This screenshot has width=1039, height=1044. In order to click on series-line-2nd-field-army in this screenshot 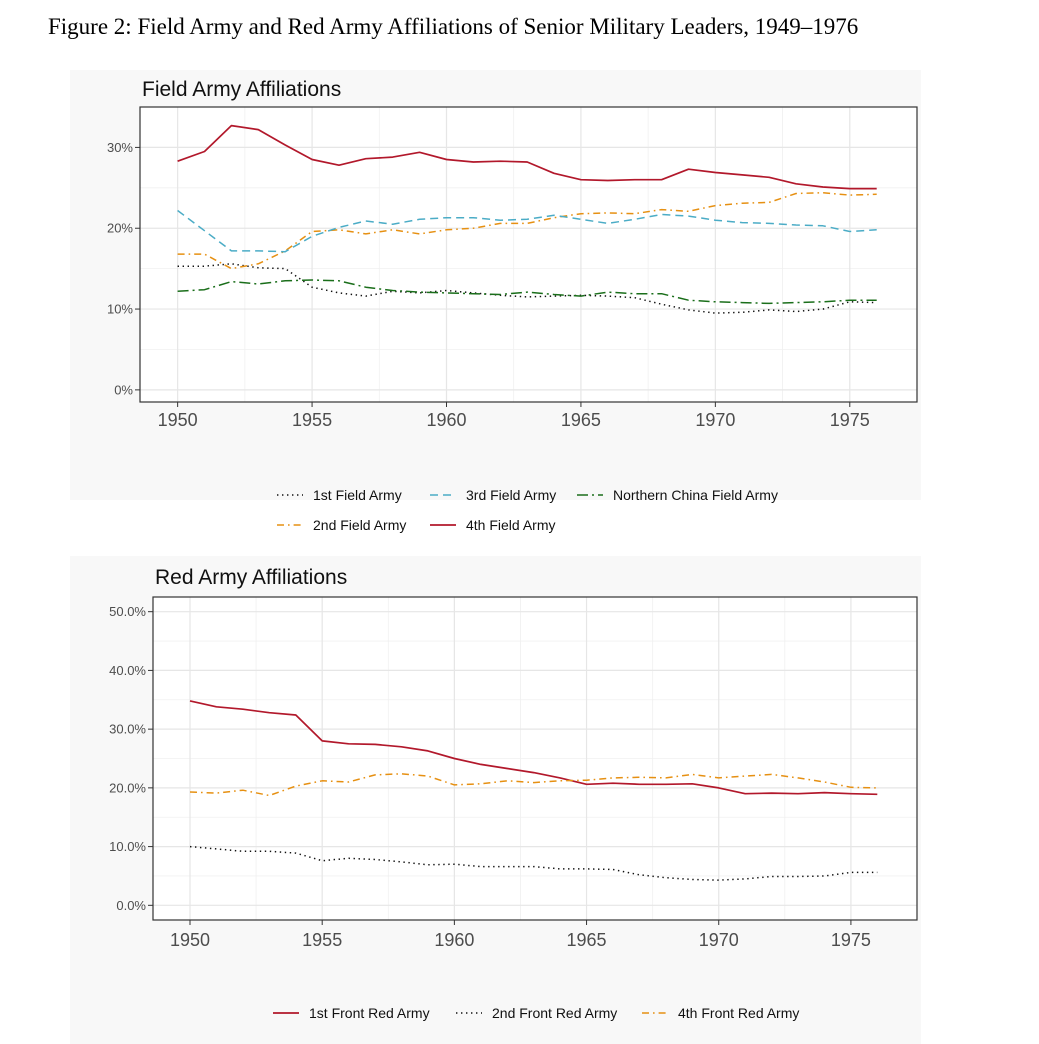, I will do `click(527, 230)`.